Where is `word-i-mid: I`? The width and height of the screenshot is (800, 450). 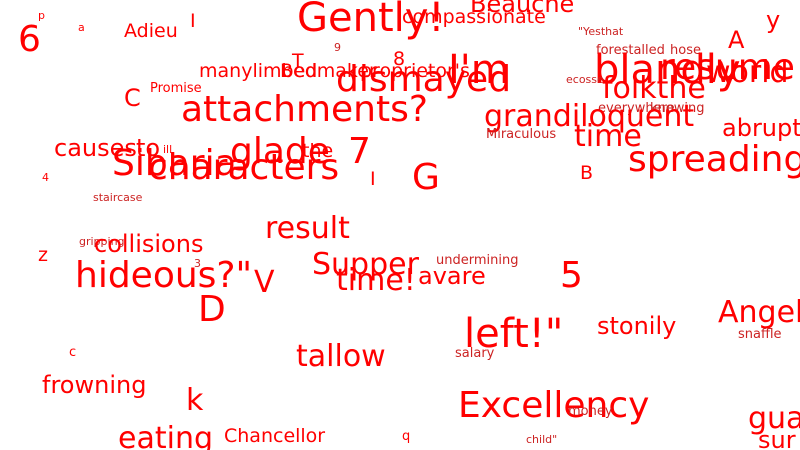 word-i-mid: I is located at coordinates (373, 179).